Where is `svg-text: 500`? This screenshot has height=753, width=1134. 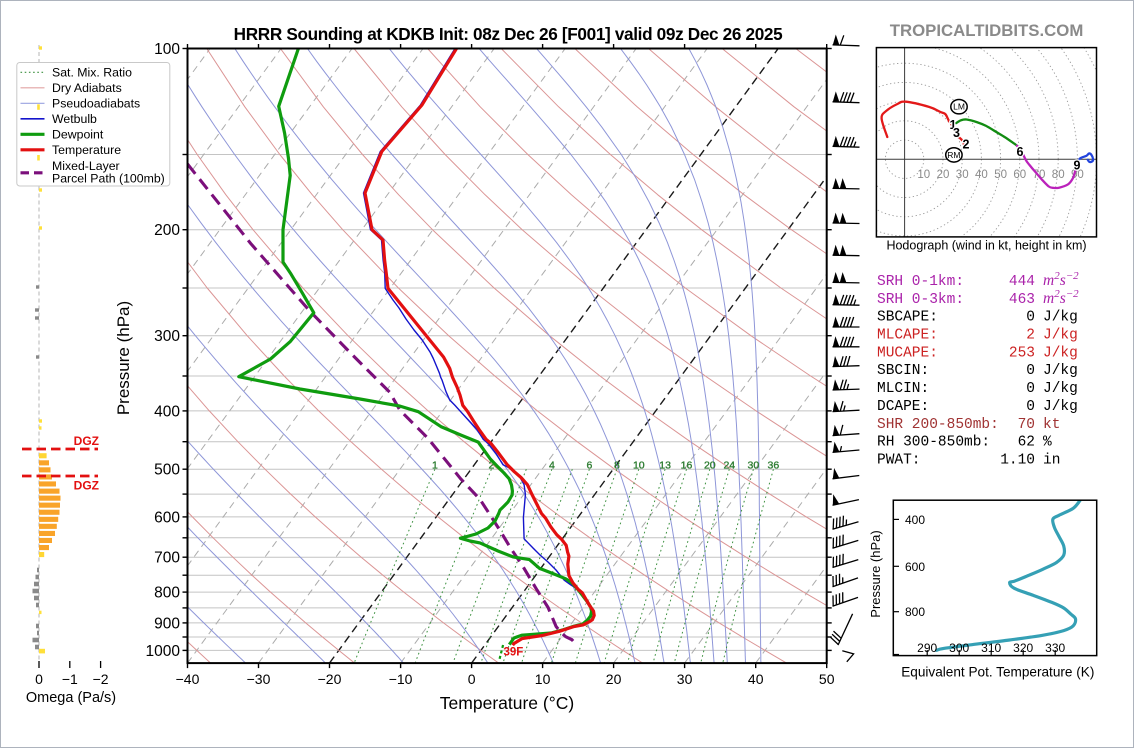
svg-text: 500 is located at coordinates (167, 470).